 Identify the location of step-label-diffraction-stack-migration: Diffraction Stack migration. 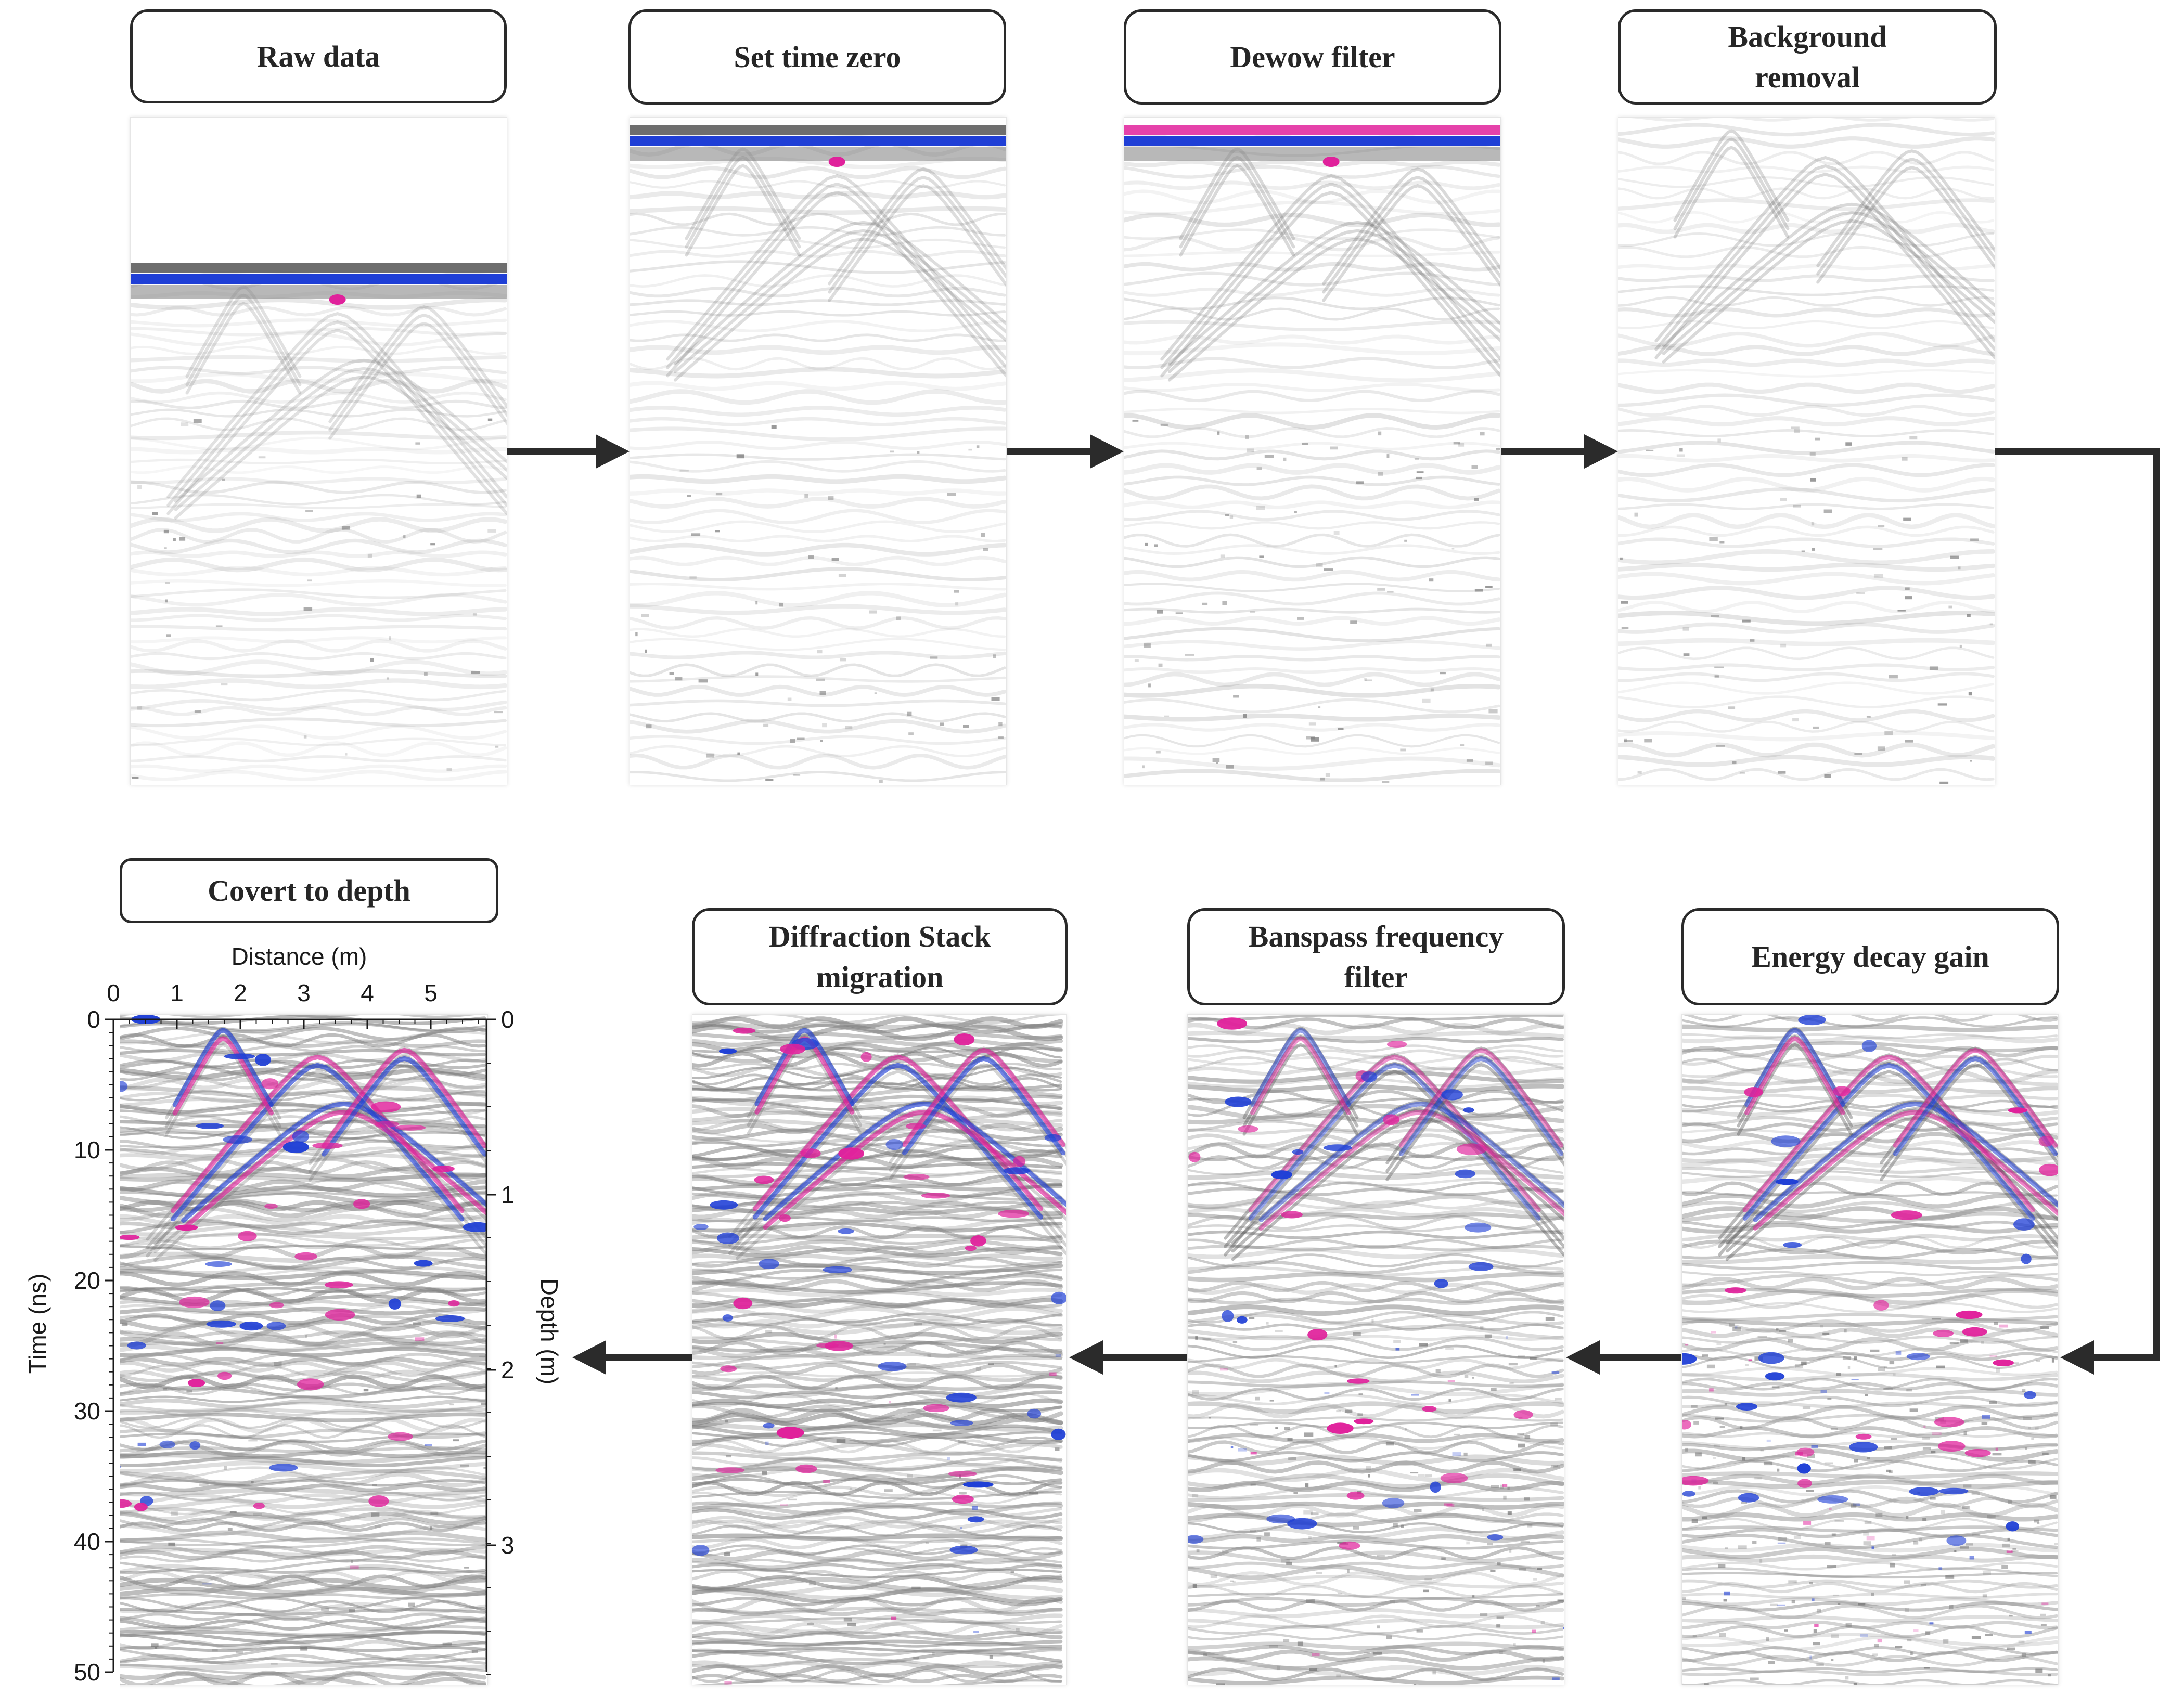
(880, 956).